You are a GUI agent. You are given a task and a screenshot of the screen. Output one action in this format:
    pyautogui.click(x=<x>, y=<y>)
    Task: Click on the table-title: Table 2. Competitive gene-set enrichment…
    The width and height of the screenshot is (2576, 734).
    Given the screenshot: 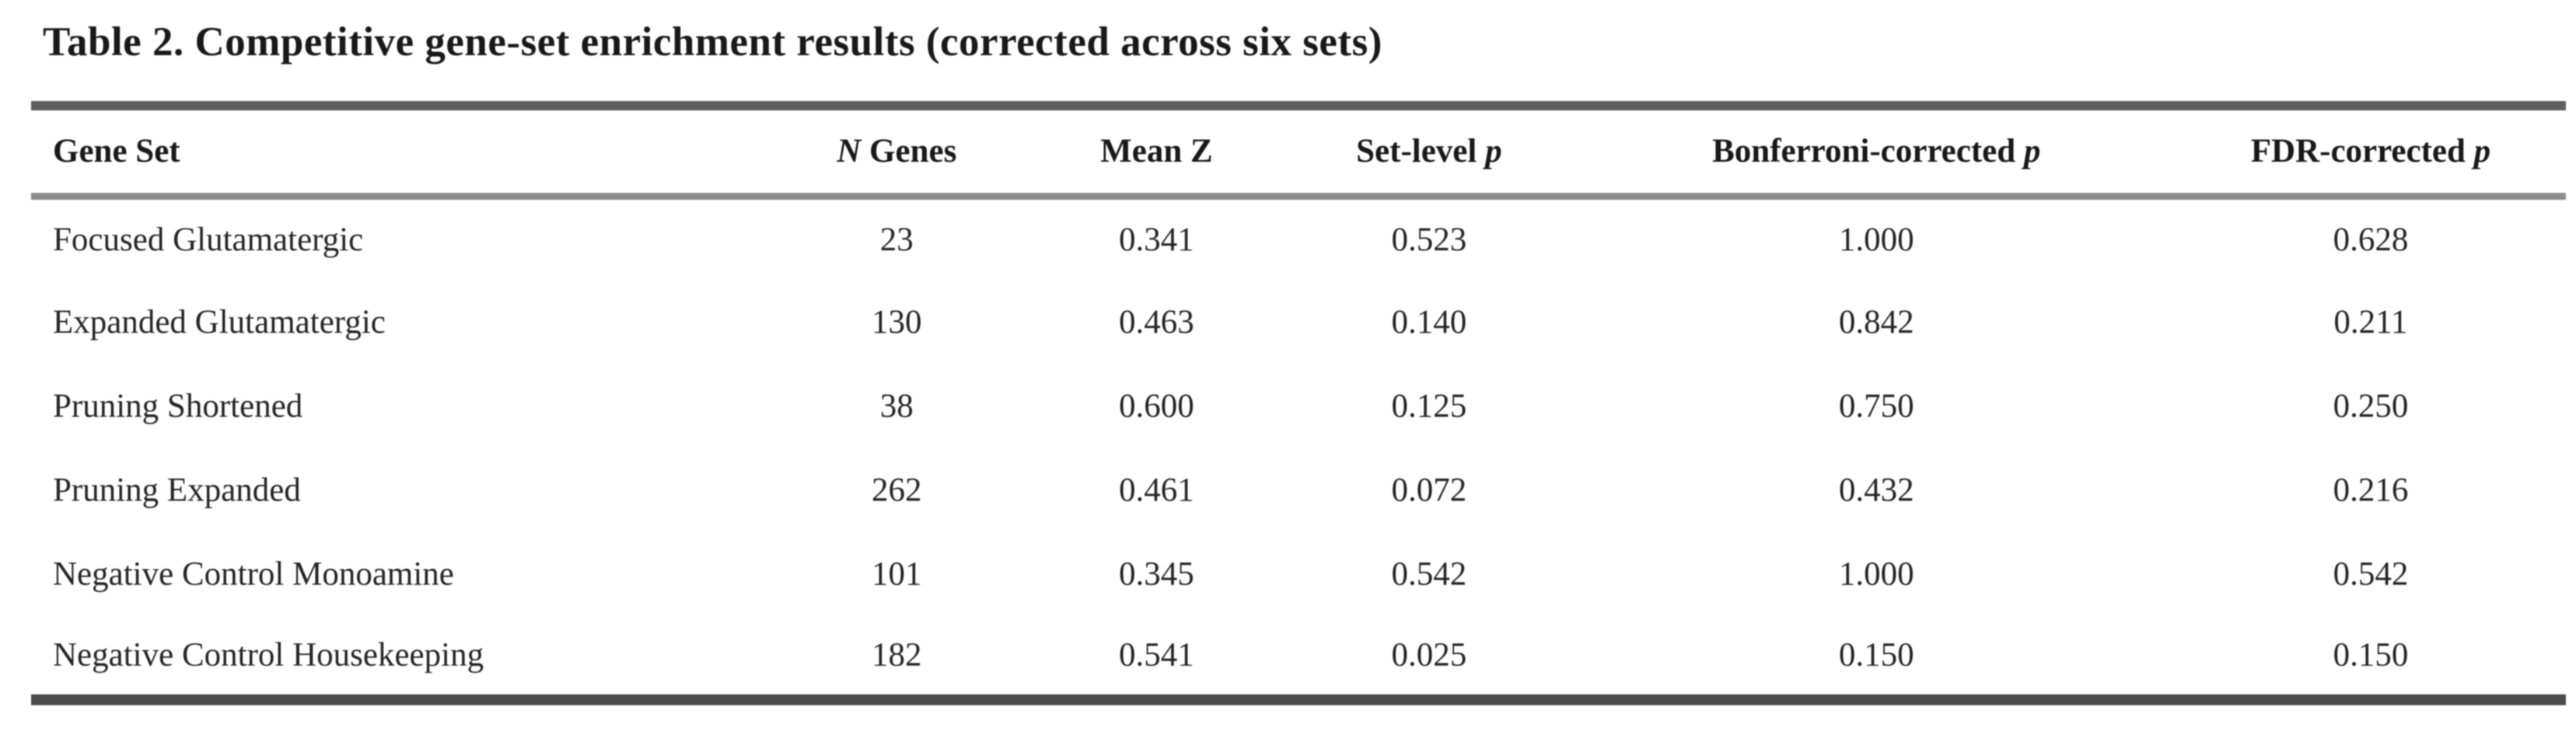 What is the action you would take?
    pyautogui.click(x=712, y=42)
    